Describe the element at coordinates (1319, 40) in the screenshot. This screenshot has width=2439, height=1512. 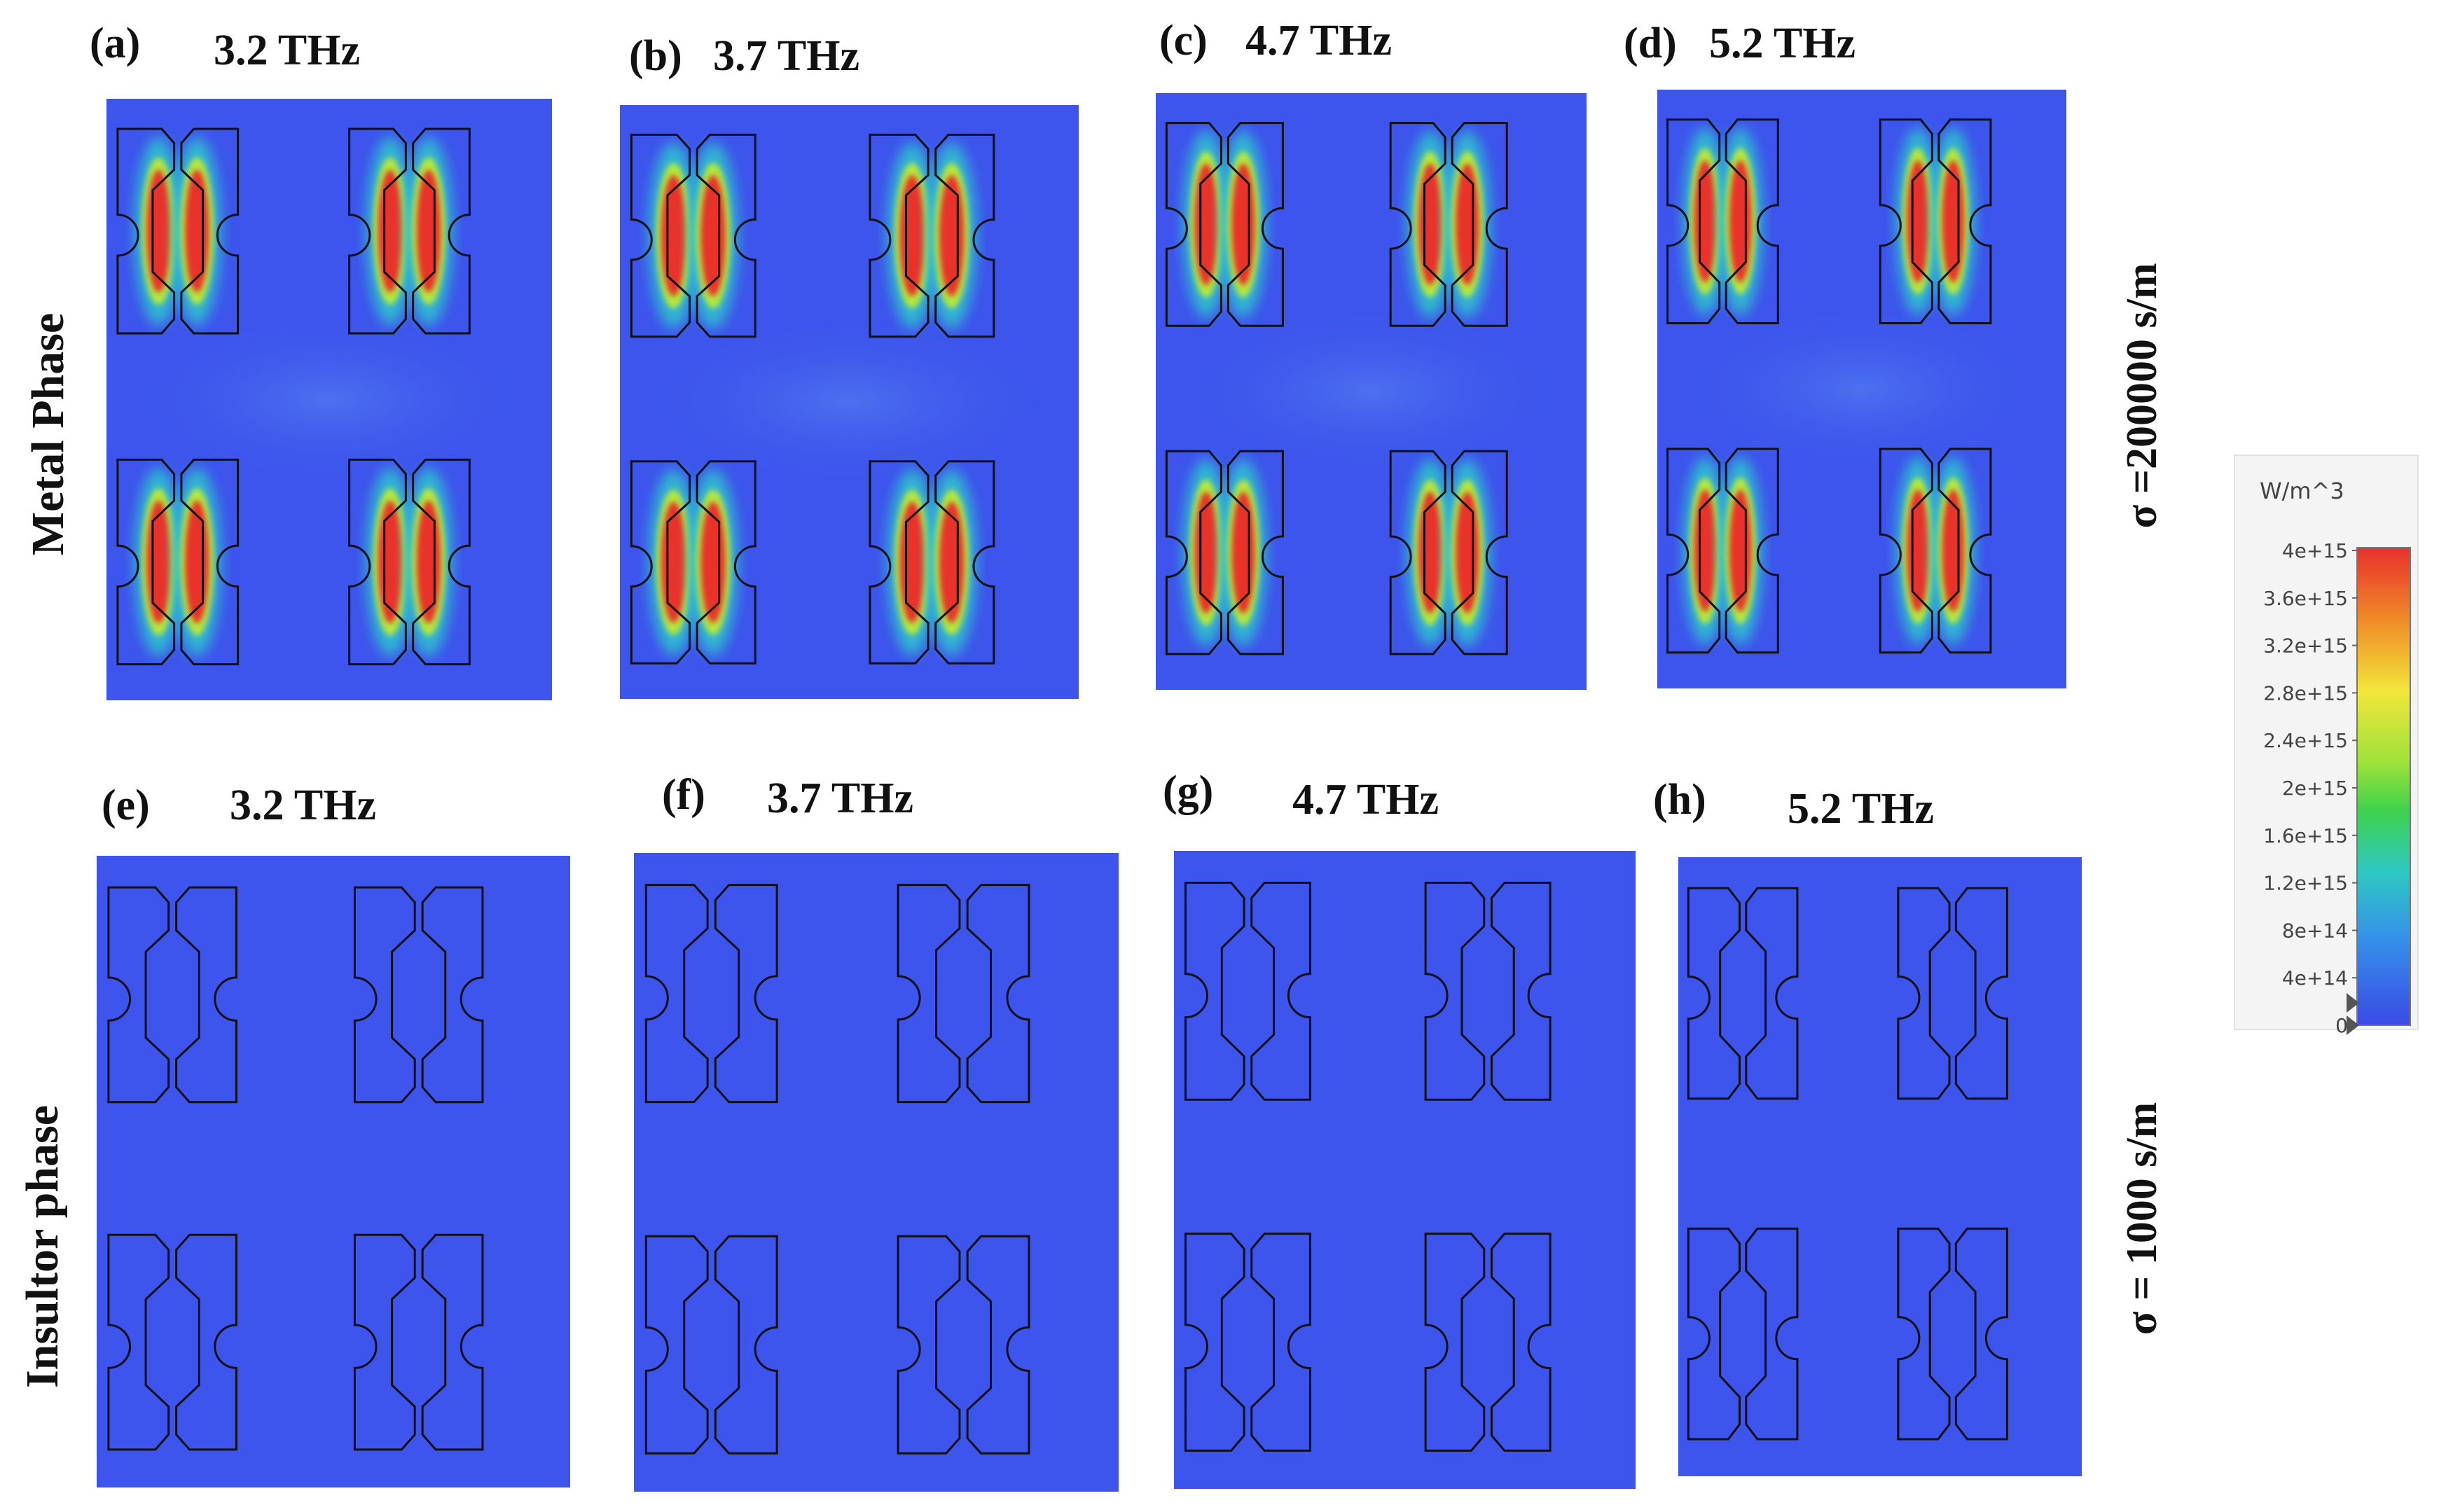
I see `panel-c-freq: 4.7 THz` at that location.